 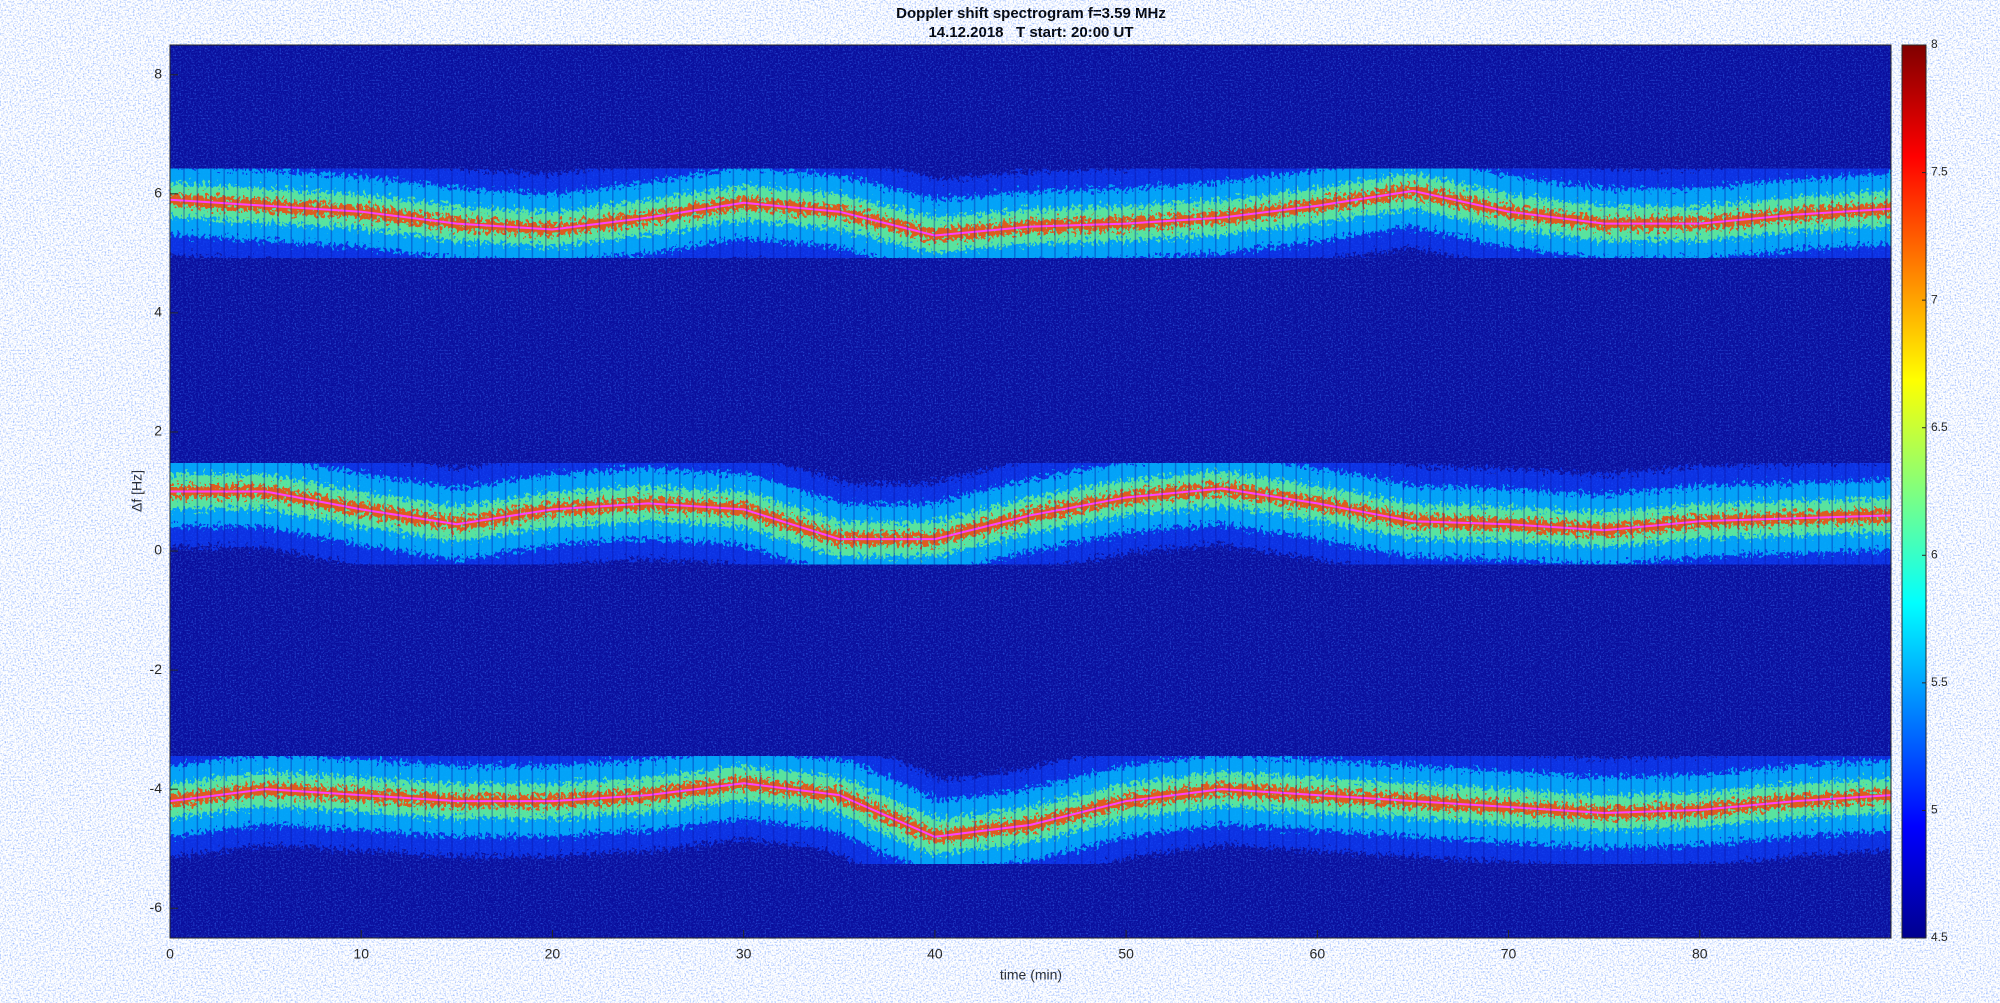 I want to click on colorbar-tick-label: 7, so click(x=1934, y=299).